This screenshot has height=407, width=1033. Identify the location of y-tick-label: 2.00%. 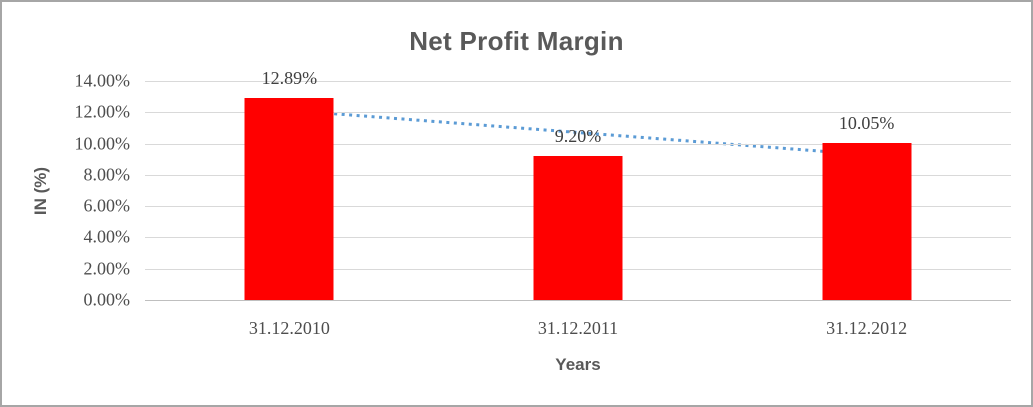
(107, 268).